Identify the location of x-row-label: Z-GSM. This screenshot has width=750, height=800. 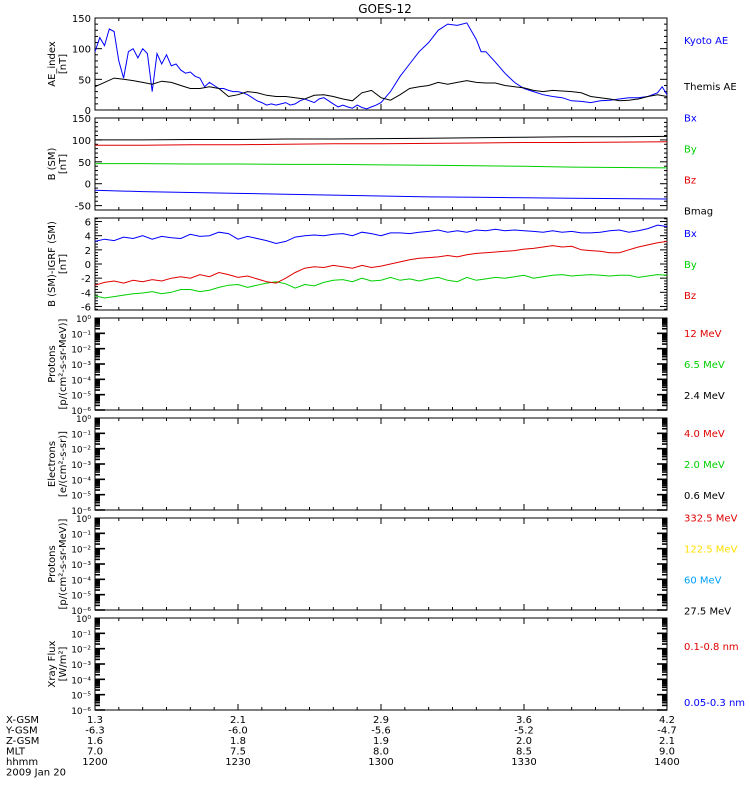
(22, 741).